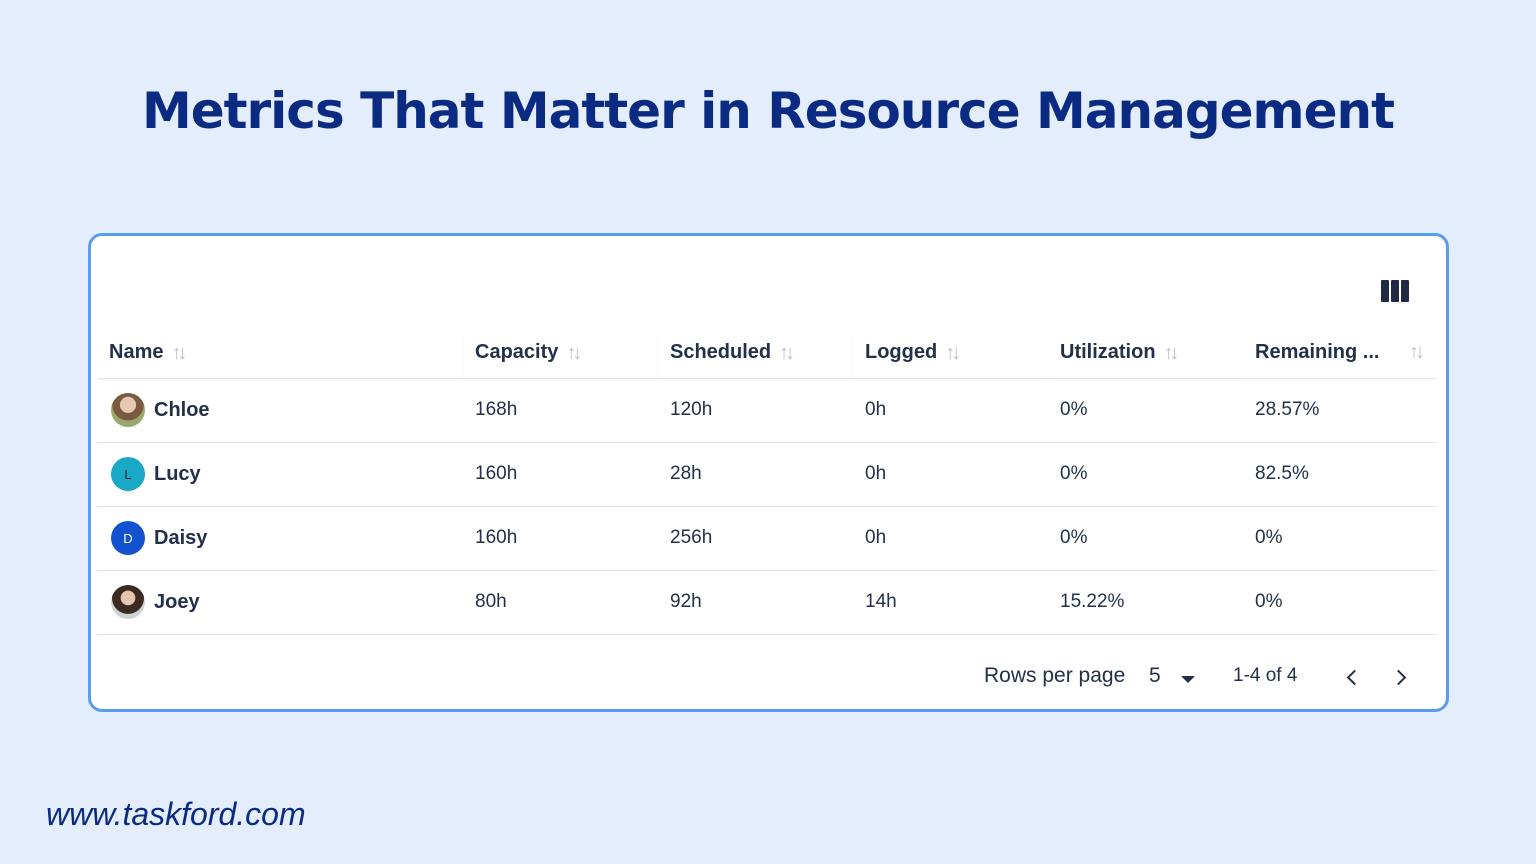  What do you see at coordinates (1155, 675) in the screenshot?
I see `rows-per-page-select: 5` at bounding box center [1155, 675].